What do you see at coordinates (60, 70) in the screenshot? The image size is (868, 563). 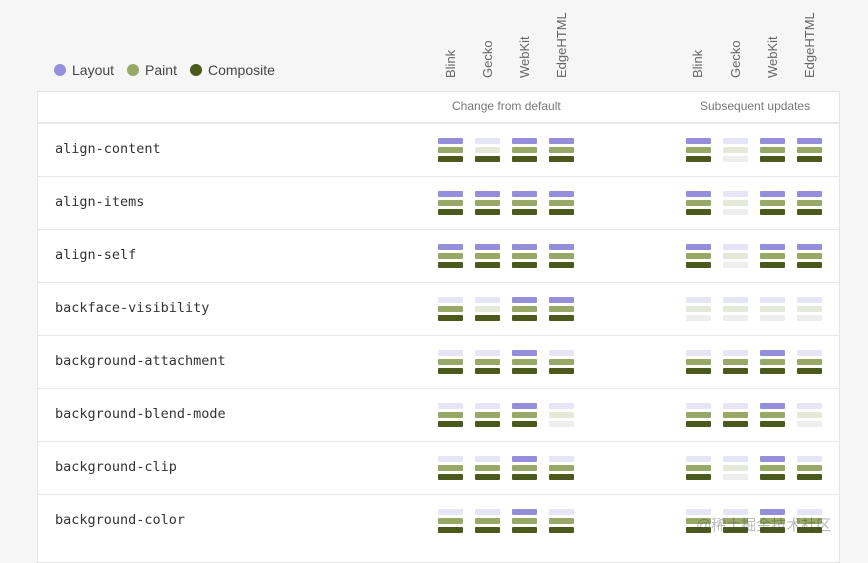 I see `layout-dot-icon` at bounding box center [60, 70].